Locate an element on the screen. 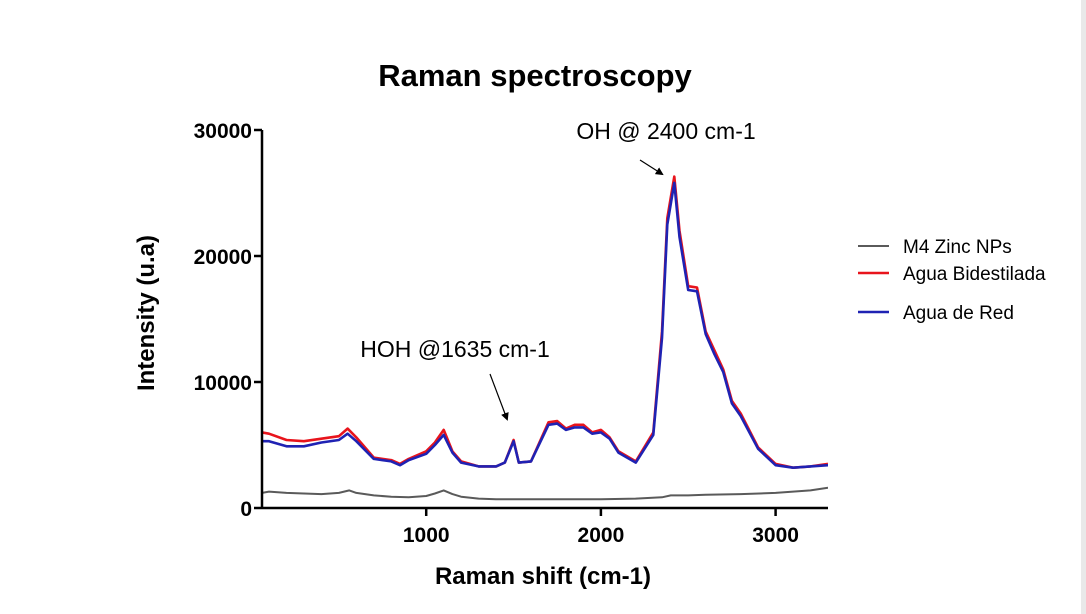 The height and width of the screenshot is (614, 1086). legend-label: M4 Zinc NPs is located at coordinates (957, 247).